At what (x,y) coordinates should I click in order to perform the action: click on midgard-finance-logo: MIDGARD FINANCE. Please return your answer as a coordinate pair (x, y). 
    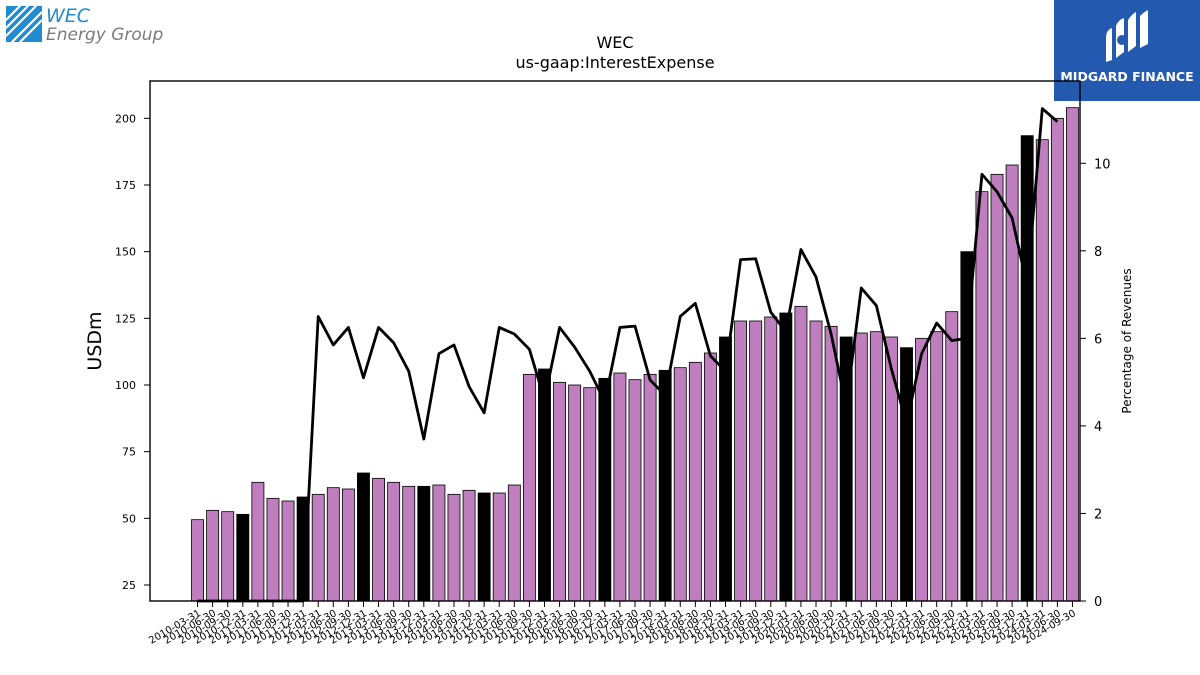
    Looking at the image, I should click on (1127, 50).